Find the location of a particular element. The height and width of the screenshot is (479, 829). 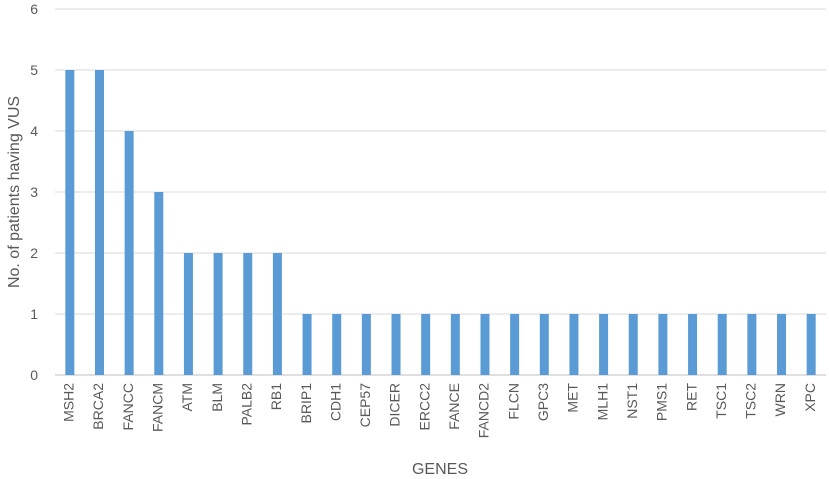

x-tick-label: FANCM is located at coordinates (157, 407).